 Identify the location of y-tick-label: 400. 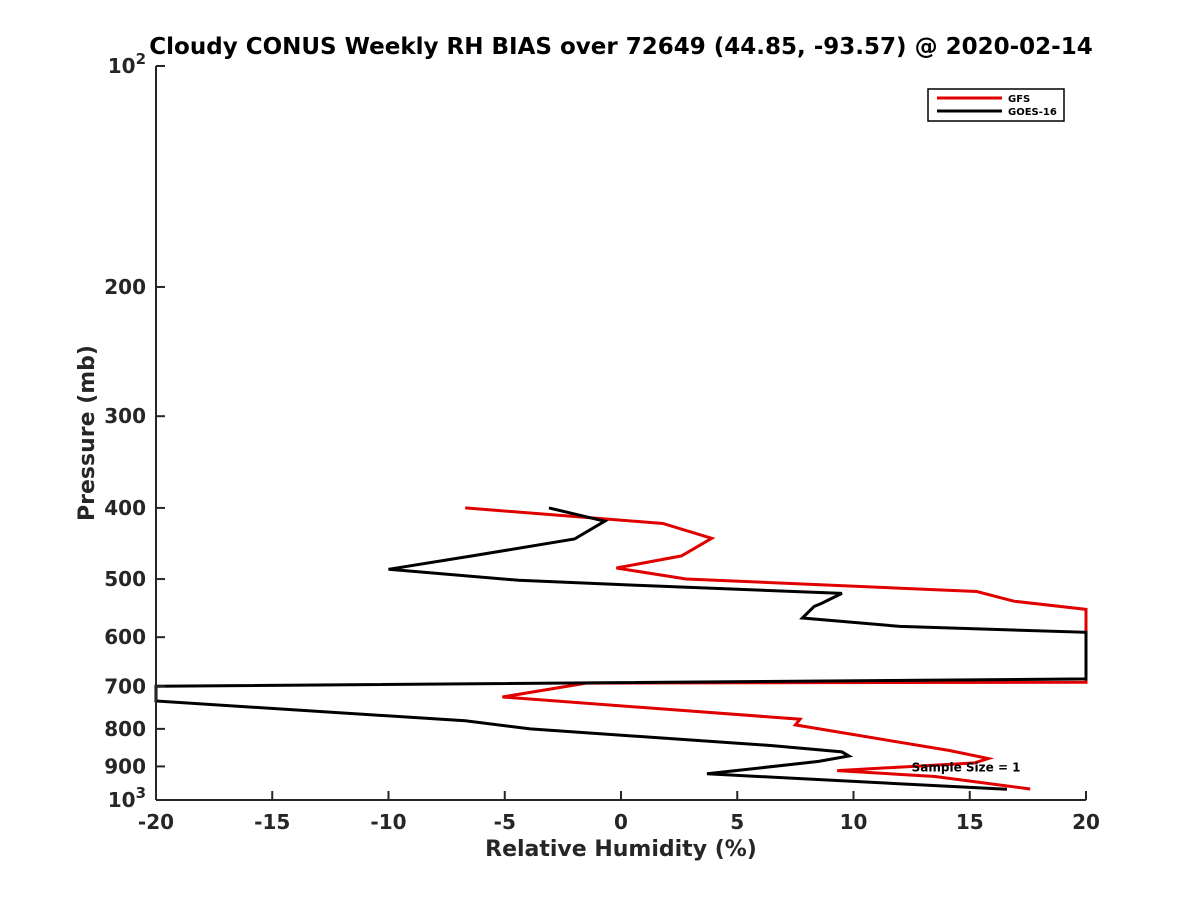
(125, 508).